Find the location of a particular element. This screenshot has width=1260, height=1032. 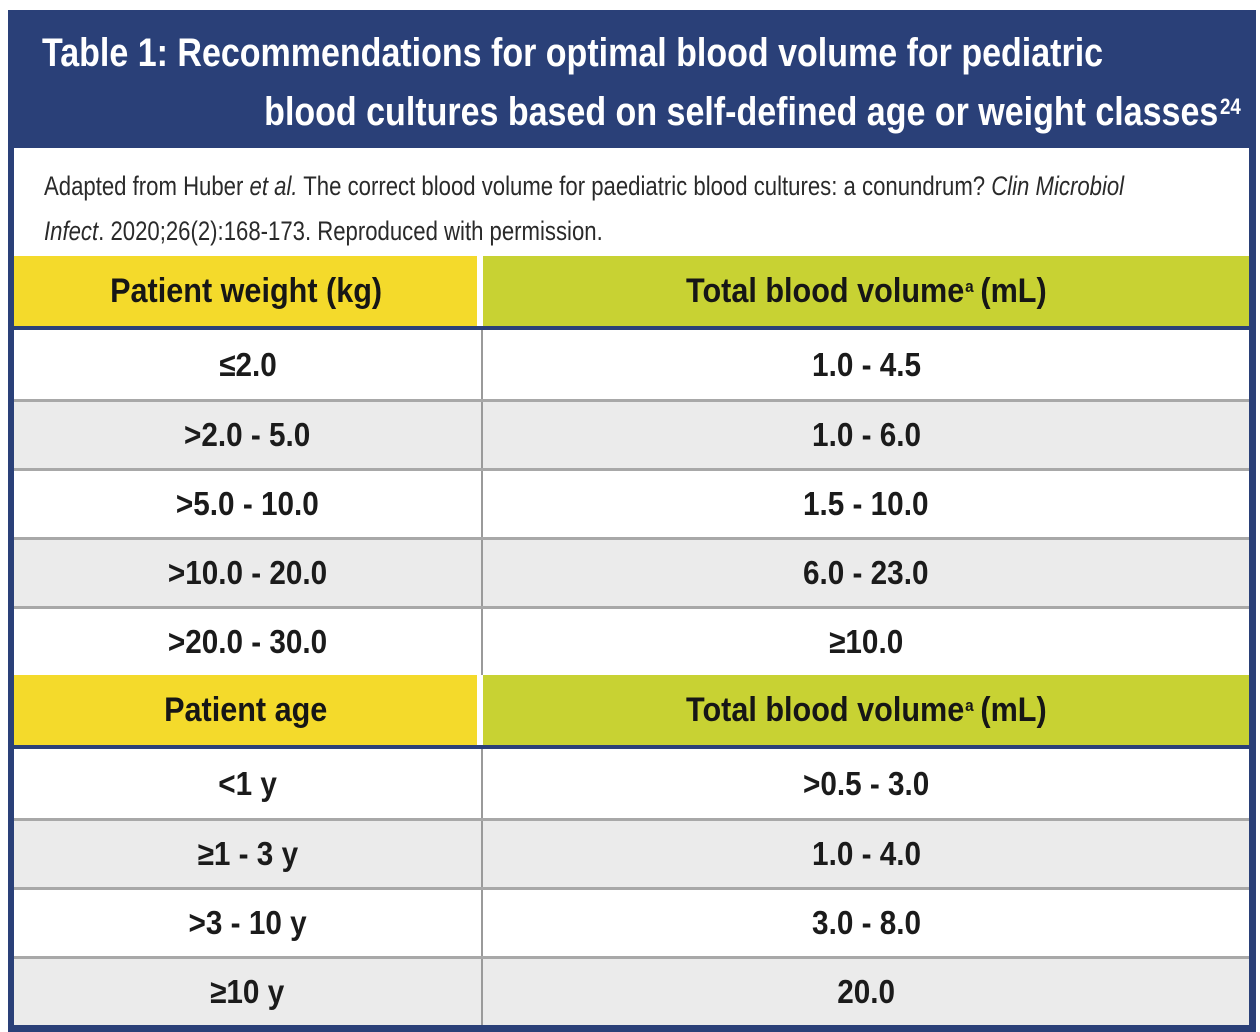

citation-journal: Infect is located at coordinates (71, 231).